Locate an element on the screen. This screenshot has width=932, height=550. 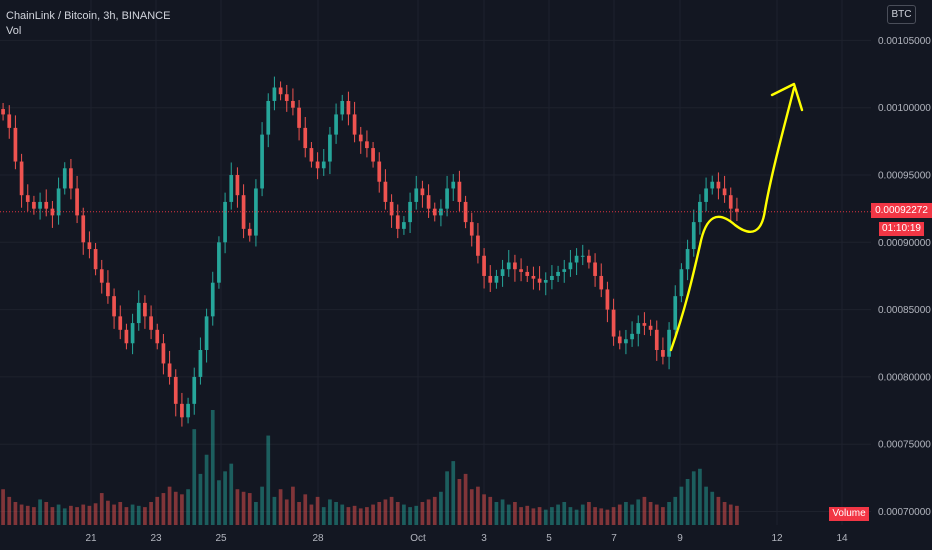
price-tick-label: 0.00080000 is located at coordinates (904, 377).